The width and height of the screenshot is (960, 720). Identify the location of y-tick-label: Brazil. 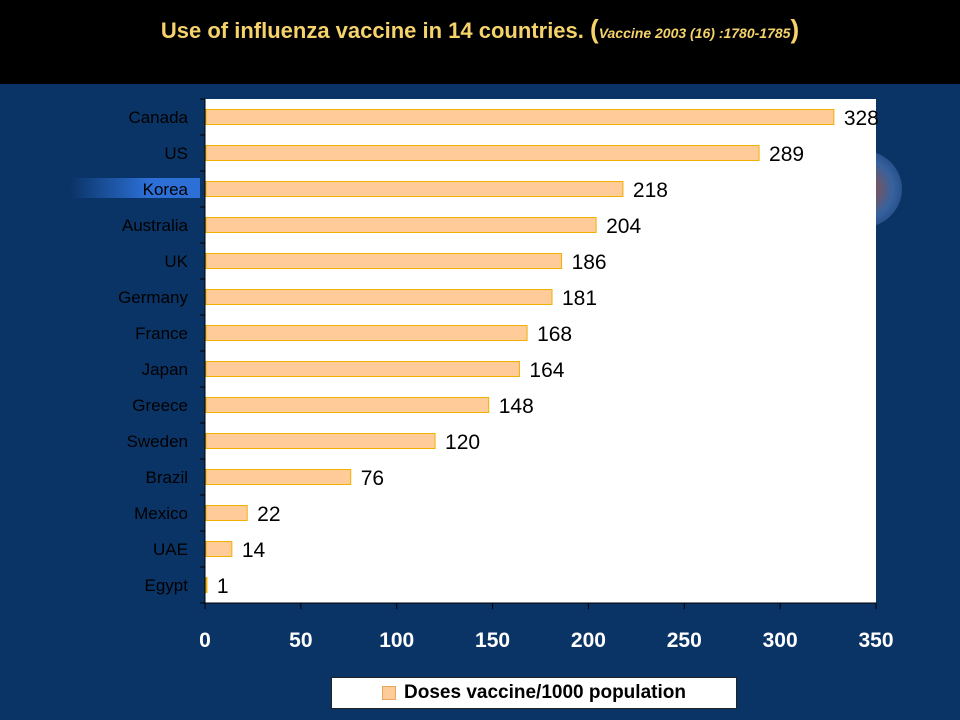
(166, 477).